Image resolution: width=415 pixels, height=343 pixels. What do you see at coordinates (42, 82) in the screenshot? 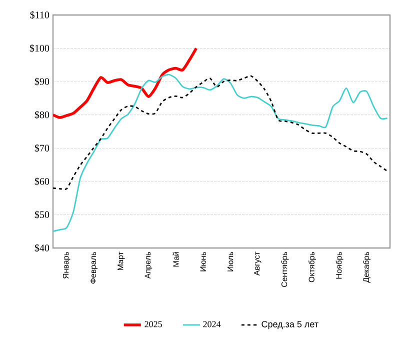
I see `y-tick-label: $90` at bounding box center [42, 82].